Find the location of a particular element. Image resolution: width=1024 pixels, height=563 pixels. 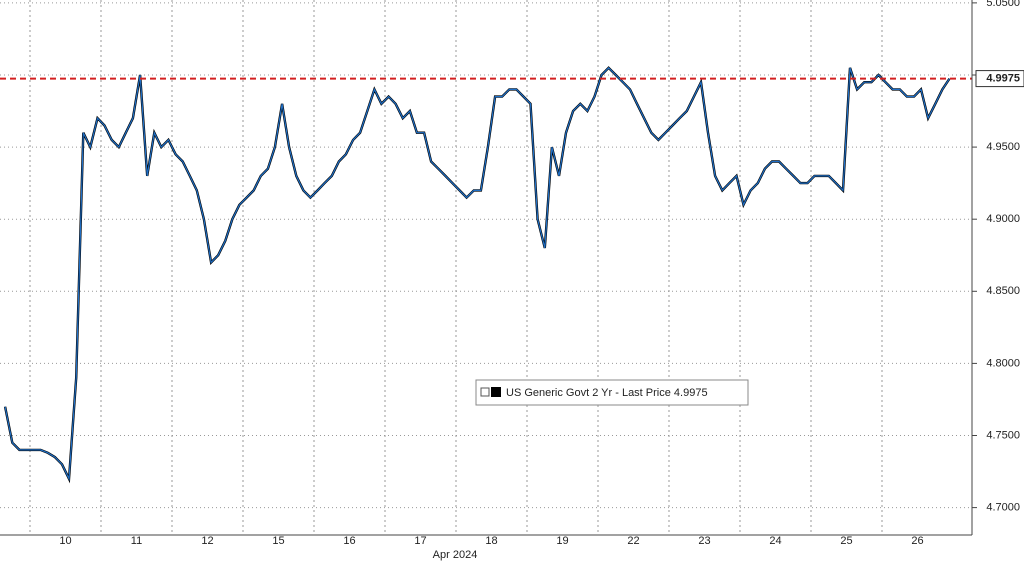

last-price-box is located at coordinates (999, 79).